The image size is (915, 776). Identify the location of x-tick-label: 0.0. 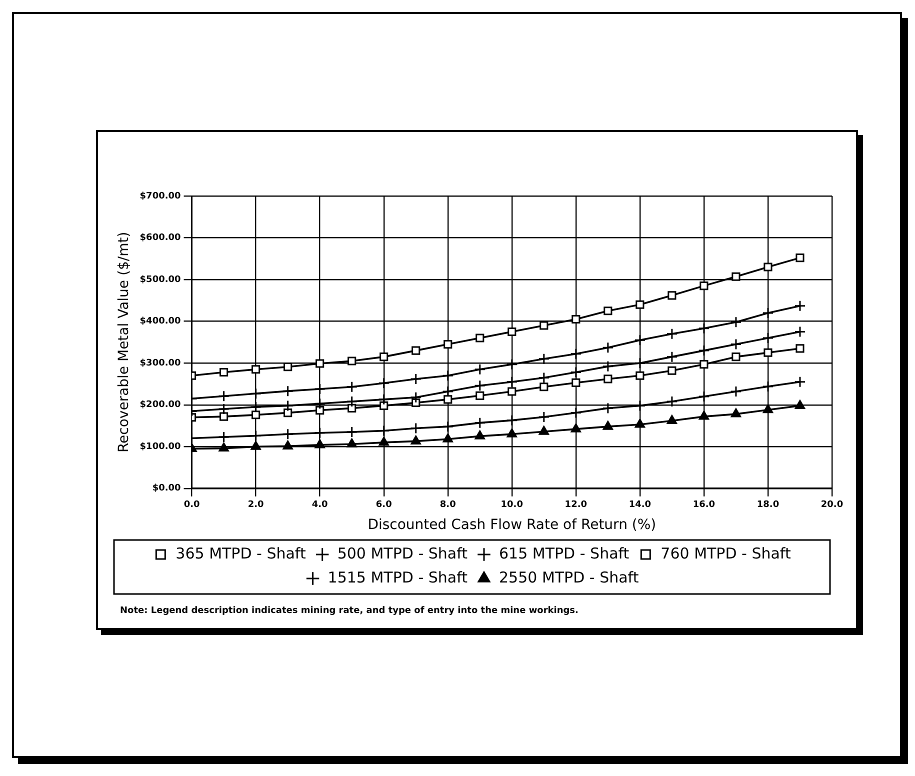
(192, 505).